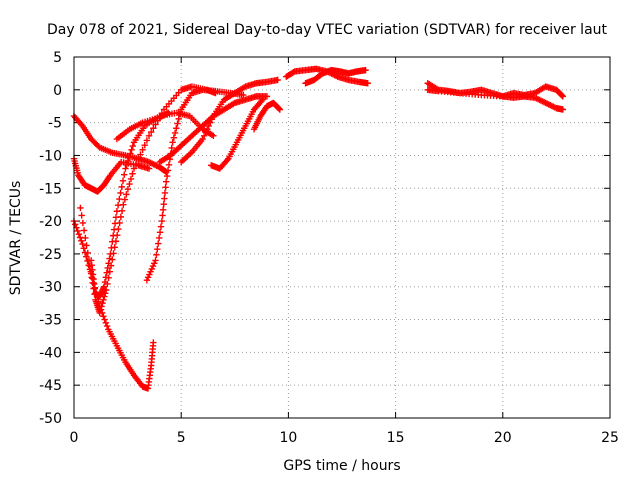 The height and width of the screenshot is (480, 640). I want to click on y-tick-label: -30, so click(50, 288).